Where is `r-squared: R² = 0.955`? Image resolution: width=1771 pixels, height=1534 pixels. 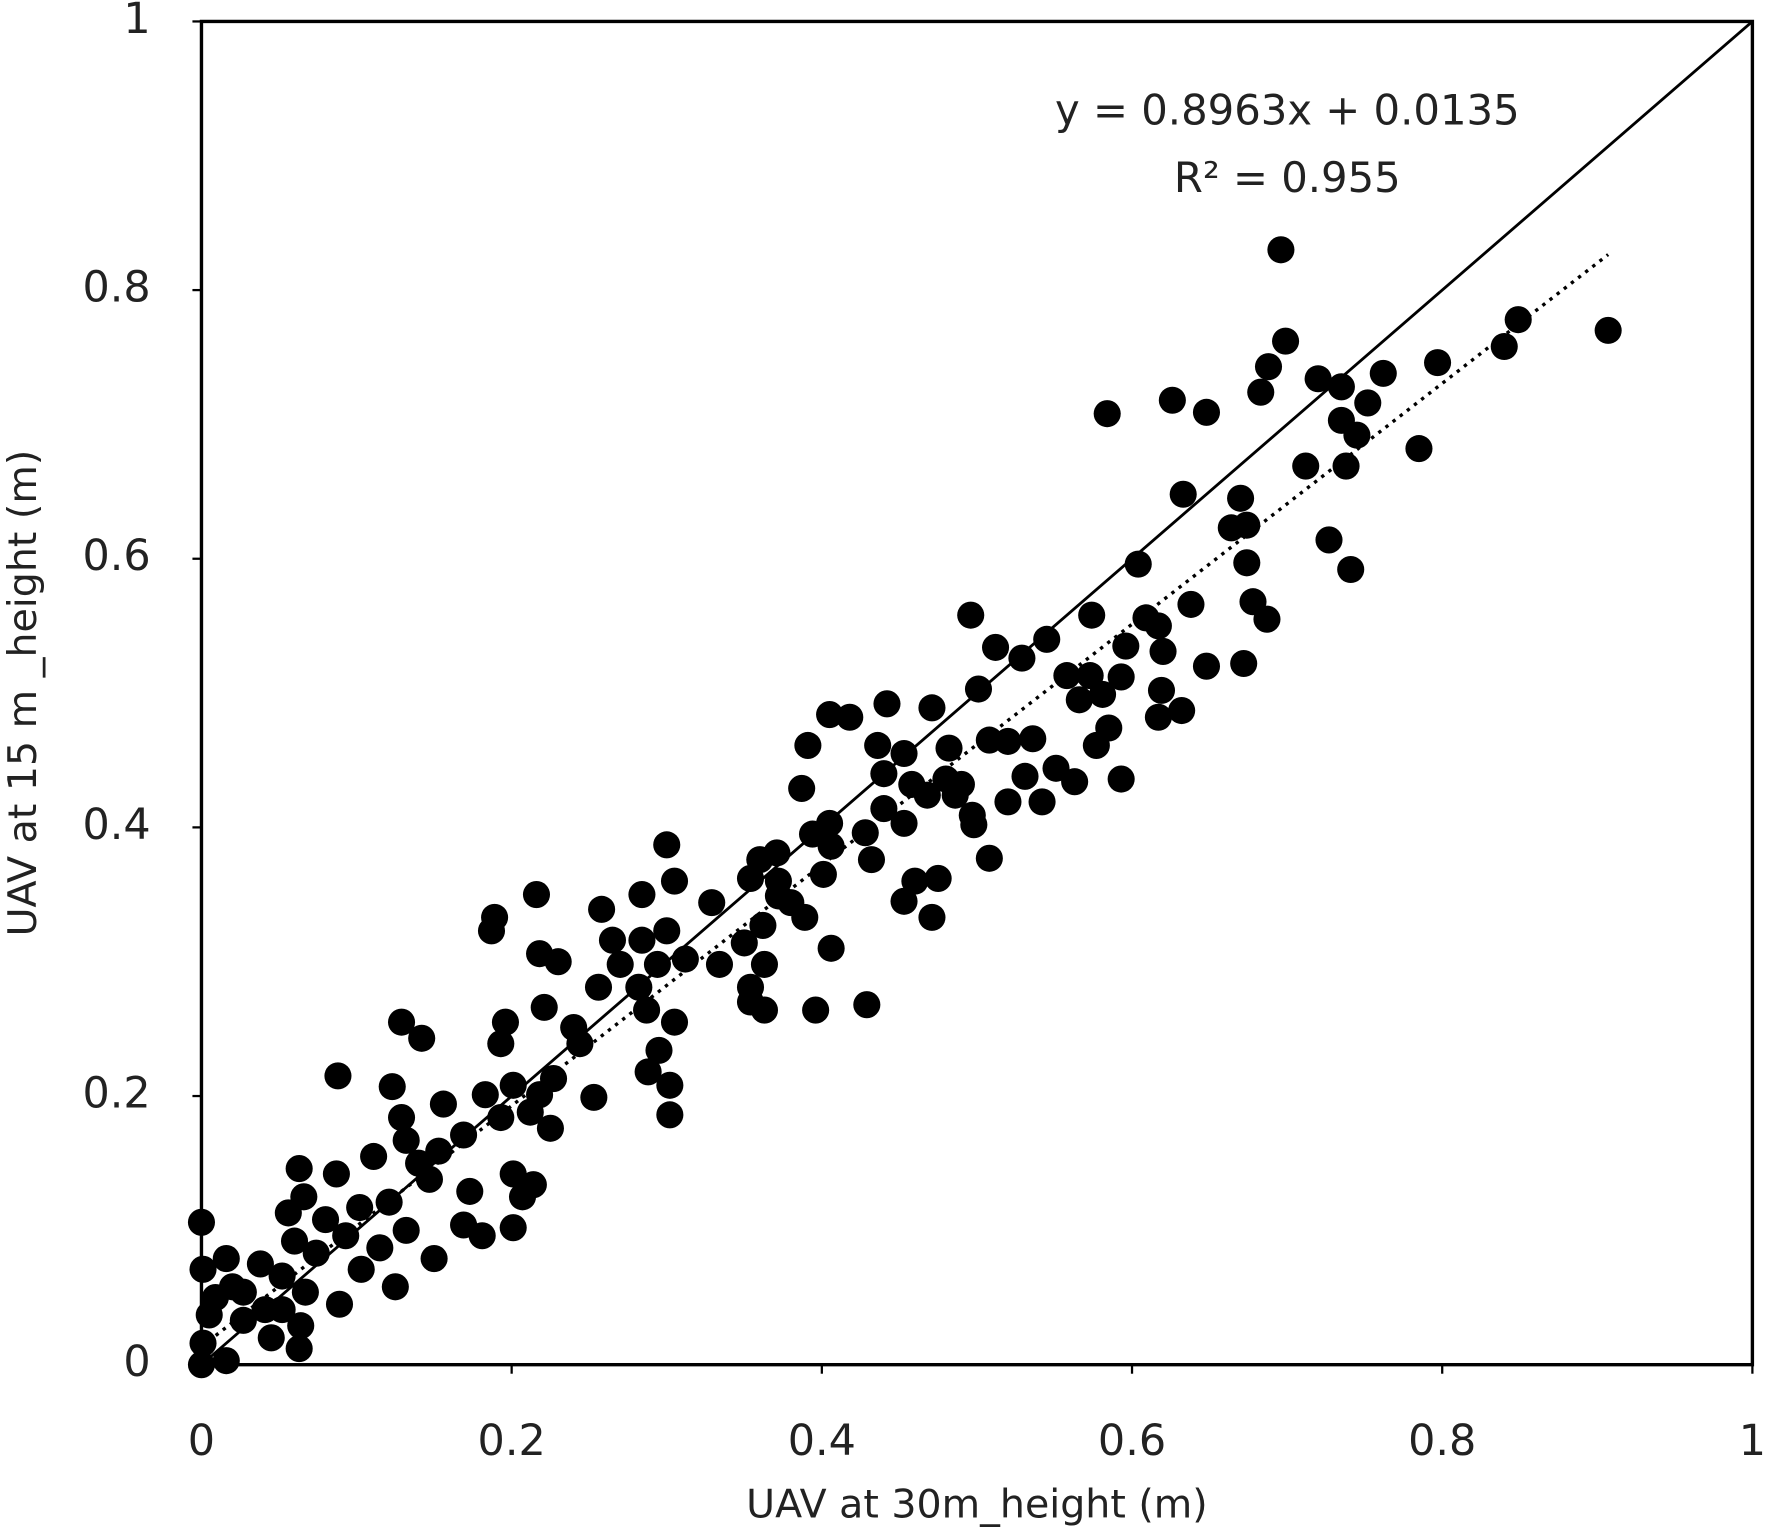 r-squared: R² = 0.955 is located at coordinates (1287, 177).